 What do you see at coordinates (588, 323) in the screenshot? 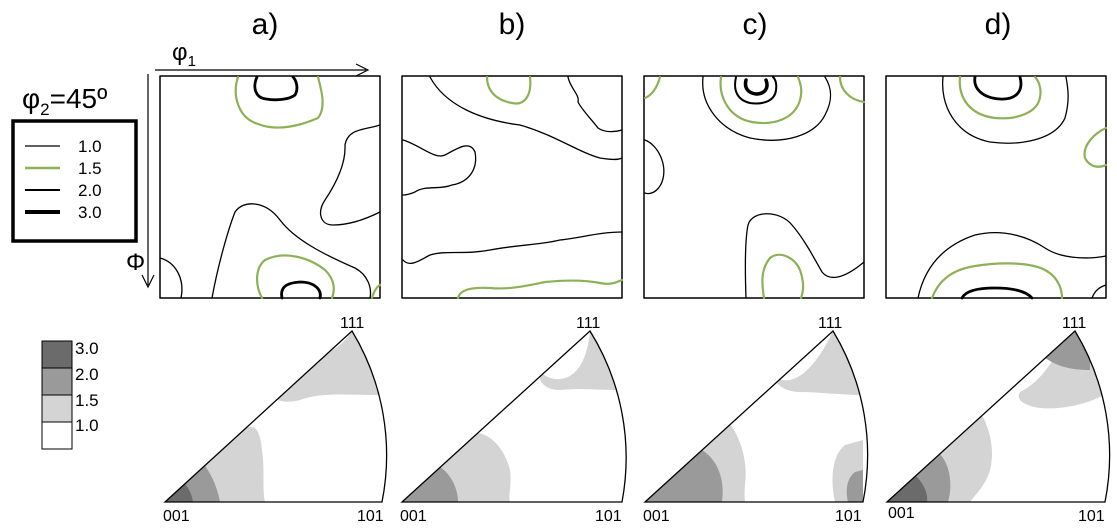
I see `ipf-b-label-111: 111` at bounding box center [588, 323].